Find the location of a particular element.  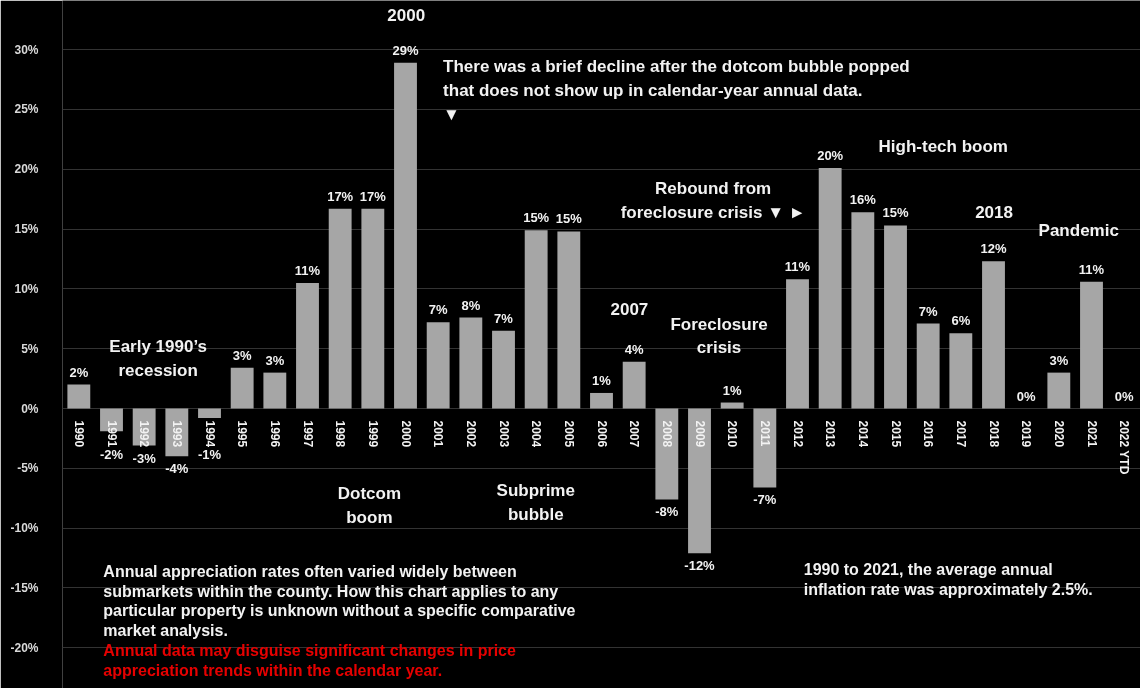

annotation: Rebound from foreclosure crisis ▼ ► is located at coordinates (713, 200).